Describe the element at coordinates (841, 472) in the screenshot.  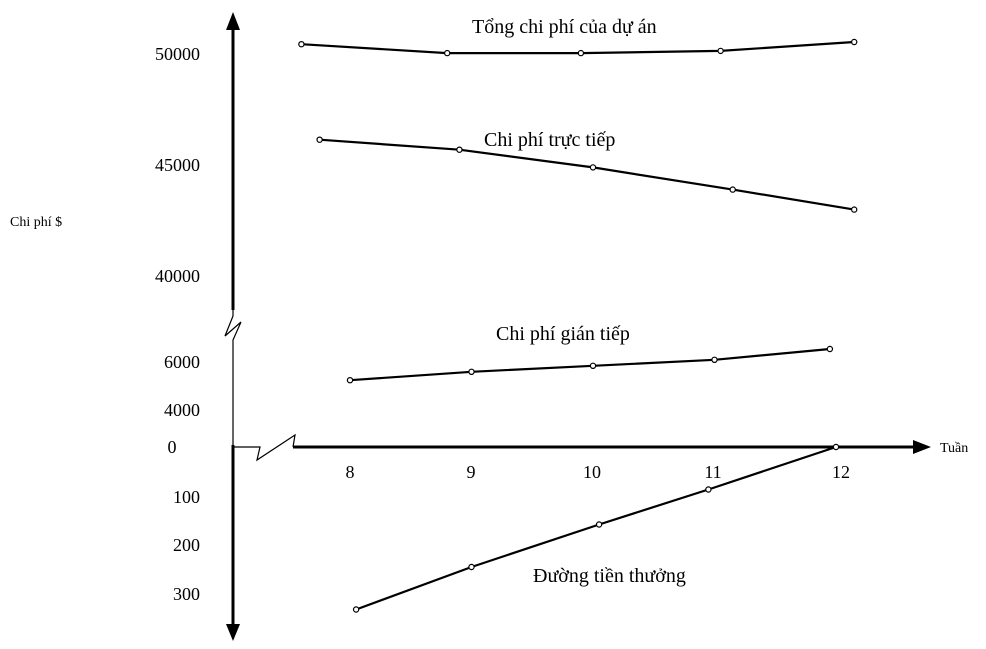
I see `x-tick-label: 12` at that location.